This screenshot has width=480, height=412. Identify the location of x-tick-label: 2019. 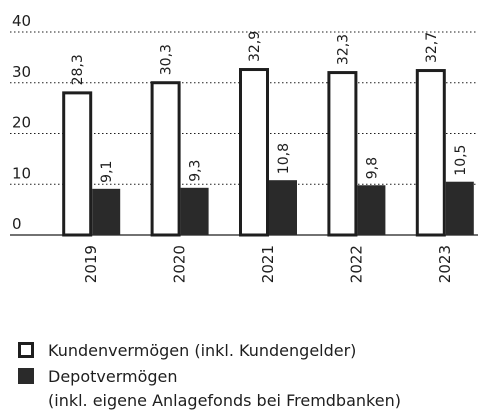
(91, 264).